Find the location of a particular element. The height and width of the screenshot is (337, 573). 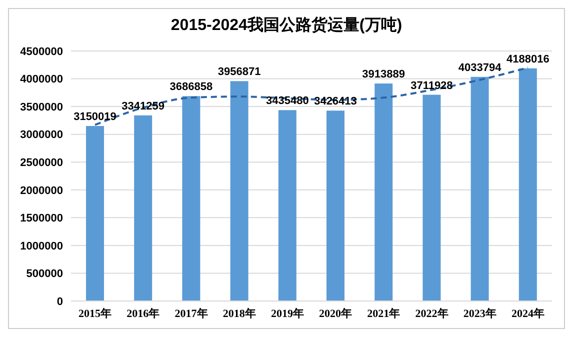

y-tick-label: 0 is located at coordinates (59, 302).